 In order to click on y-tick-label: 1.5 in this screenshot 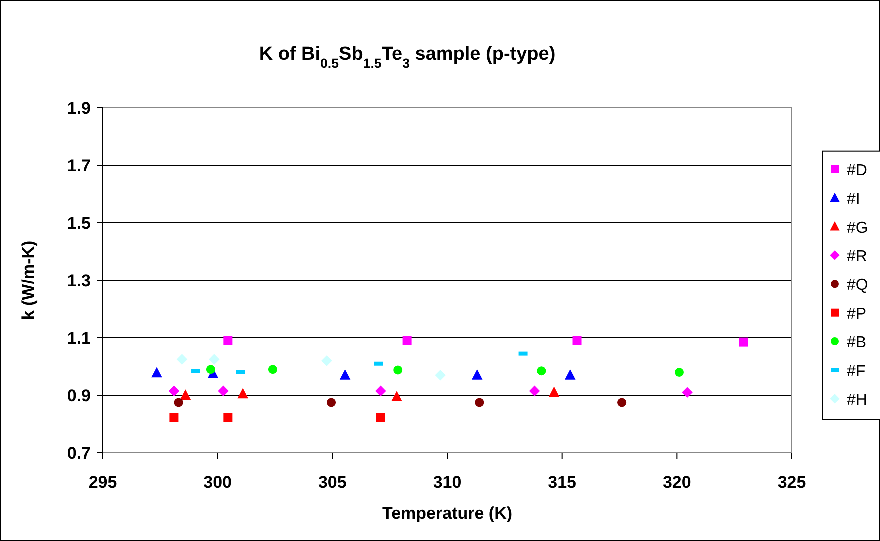, I will do `click(79, 223)`.